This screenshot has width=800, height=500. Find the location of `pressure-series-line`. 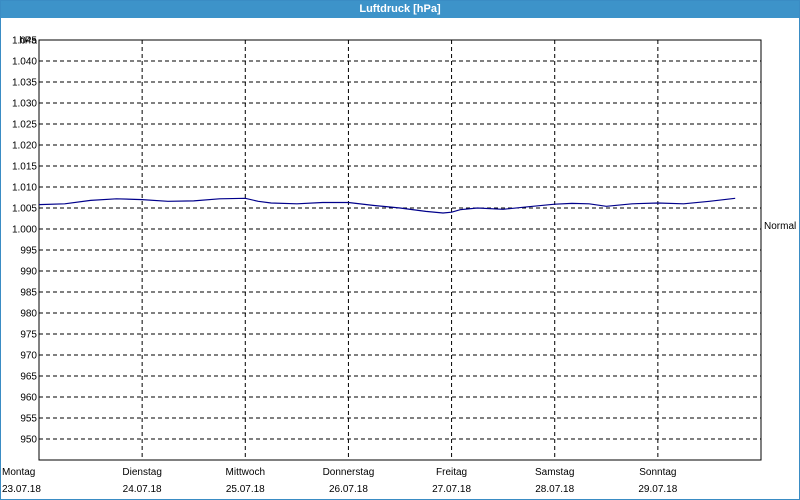

pressure-series-line is located at coordinates (387, 205).